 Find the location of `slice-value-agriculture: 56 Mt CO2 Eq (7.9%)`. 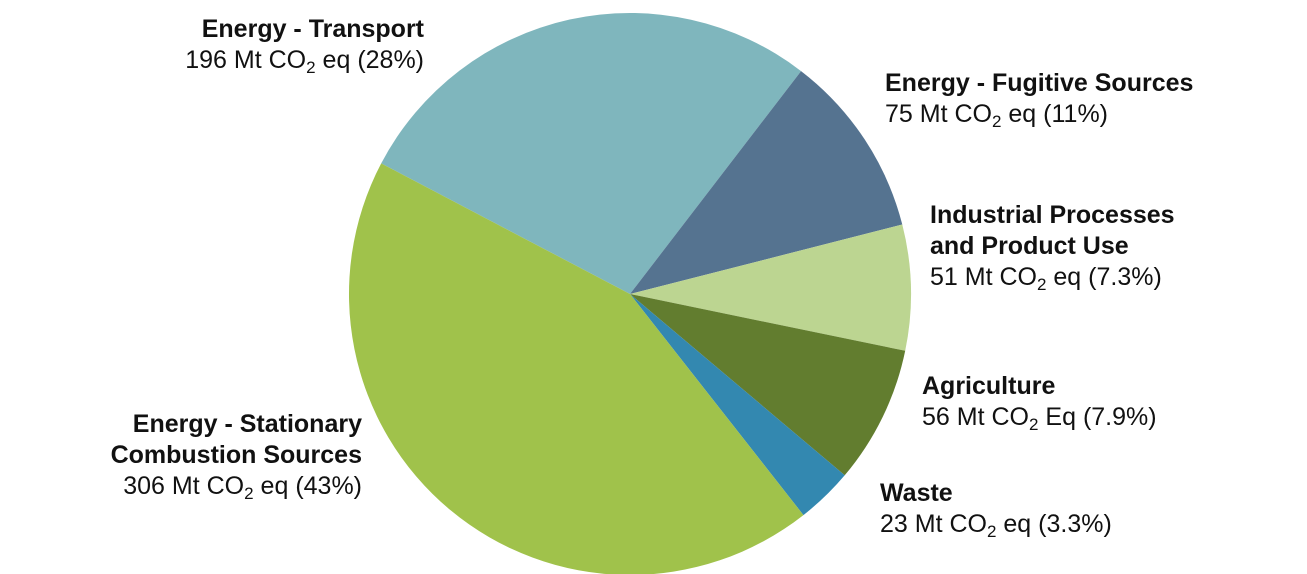

slice-value-agriculture: 56 Mt CO2 Eq (7.9%) is located at coordinates (1039, 418).